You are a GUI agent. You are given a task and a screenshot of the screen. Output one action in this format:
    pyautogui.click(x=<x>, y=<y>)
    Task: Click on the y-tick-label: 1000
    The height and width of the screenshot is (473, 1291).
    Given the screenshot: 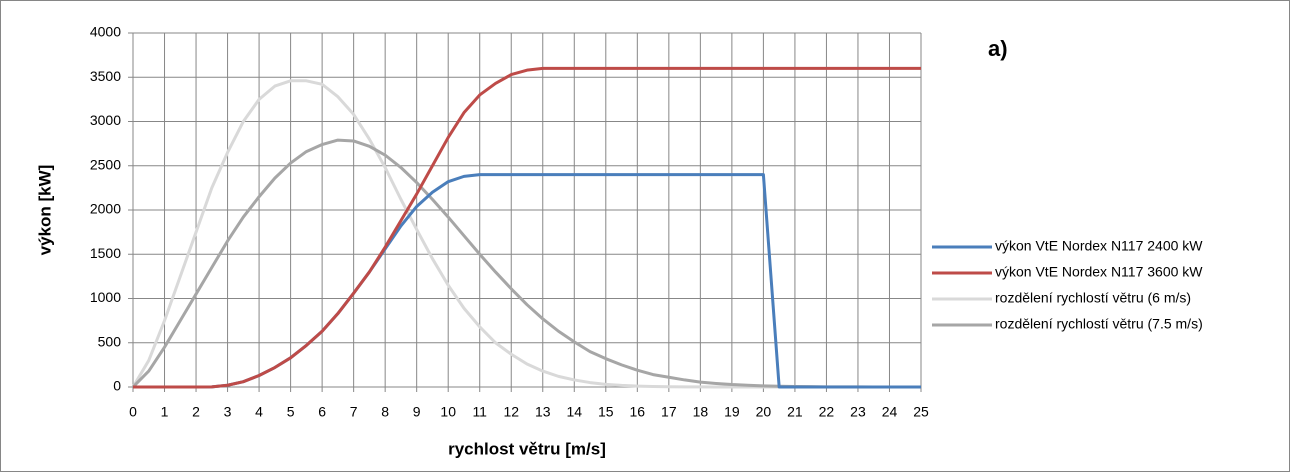 What is the action you would take?
    pyautogui.click(x=105, y=297)
    